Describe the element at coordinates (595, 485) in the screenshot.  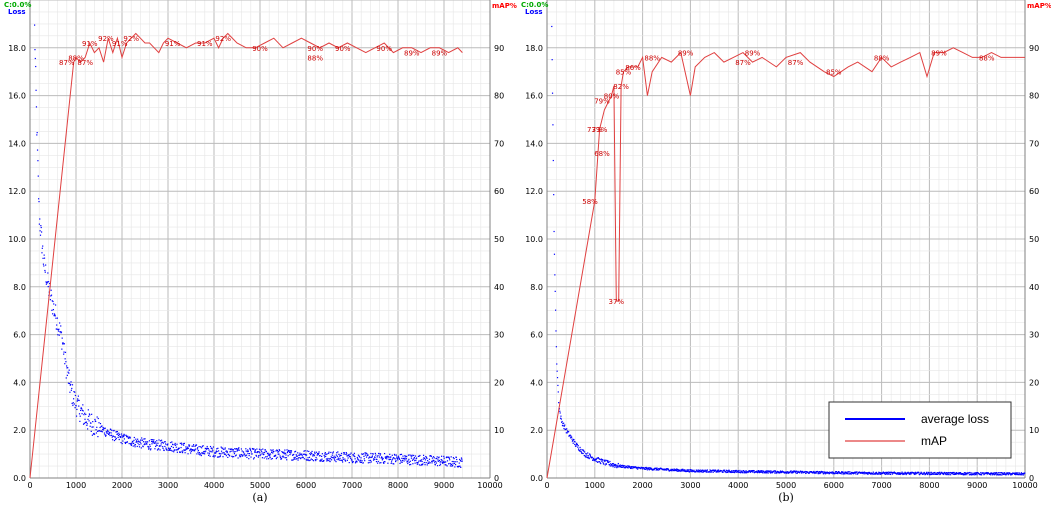
I see `x-tick-label: 1000` at that location.